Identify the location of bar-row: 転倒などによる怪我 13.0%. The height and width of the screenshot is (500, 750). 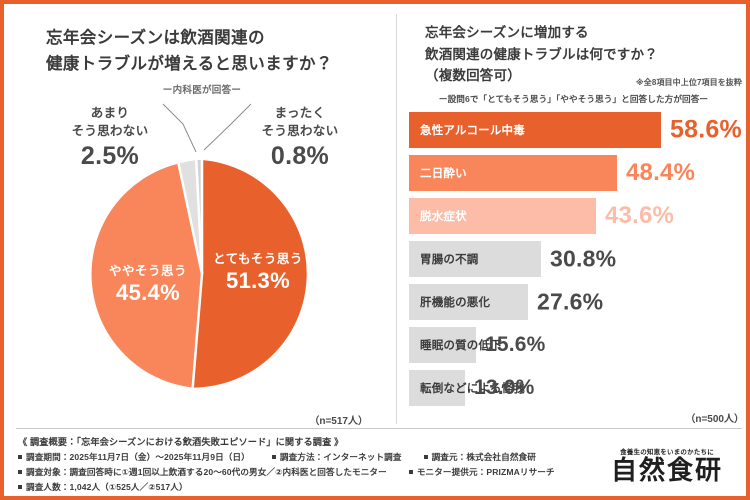
(577, 388).